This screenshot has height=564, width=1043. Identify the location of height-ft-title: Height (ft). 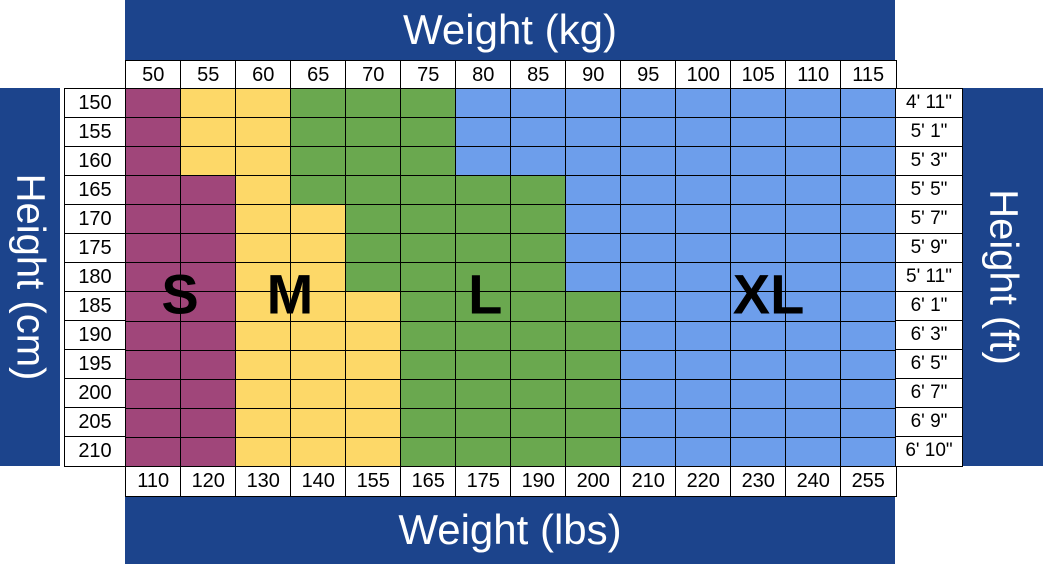
(1003, 277).